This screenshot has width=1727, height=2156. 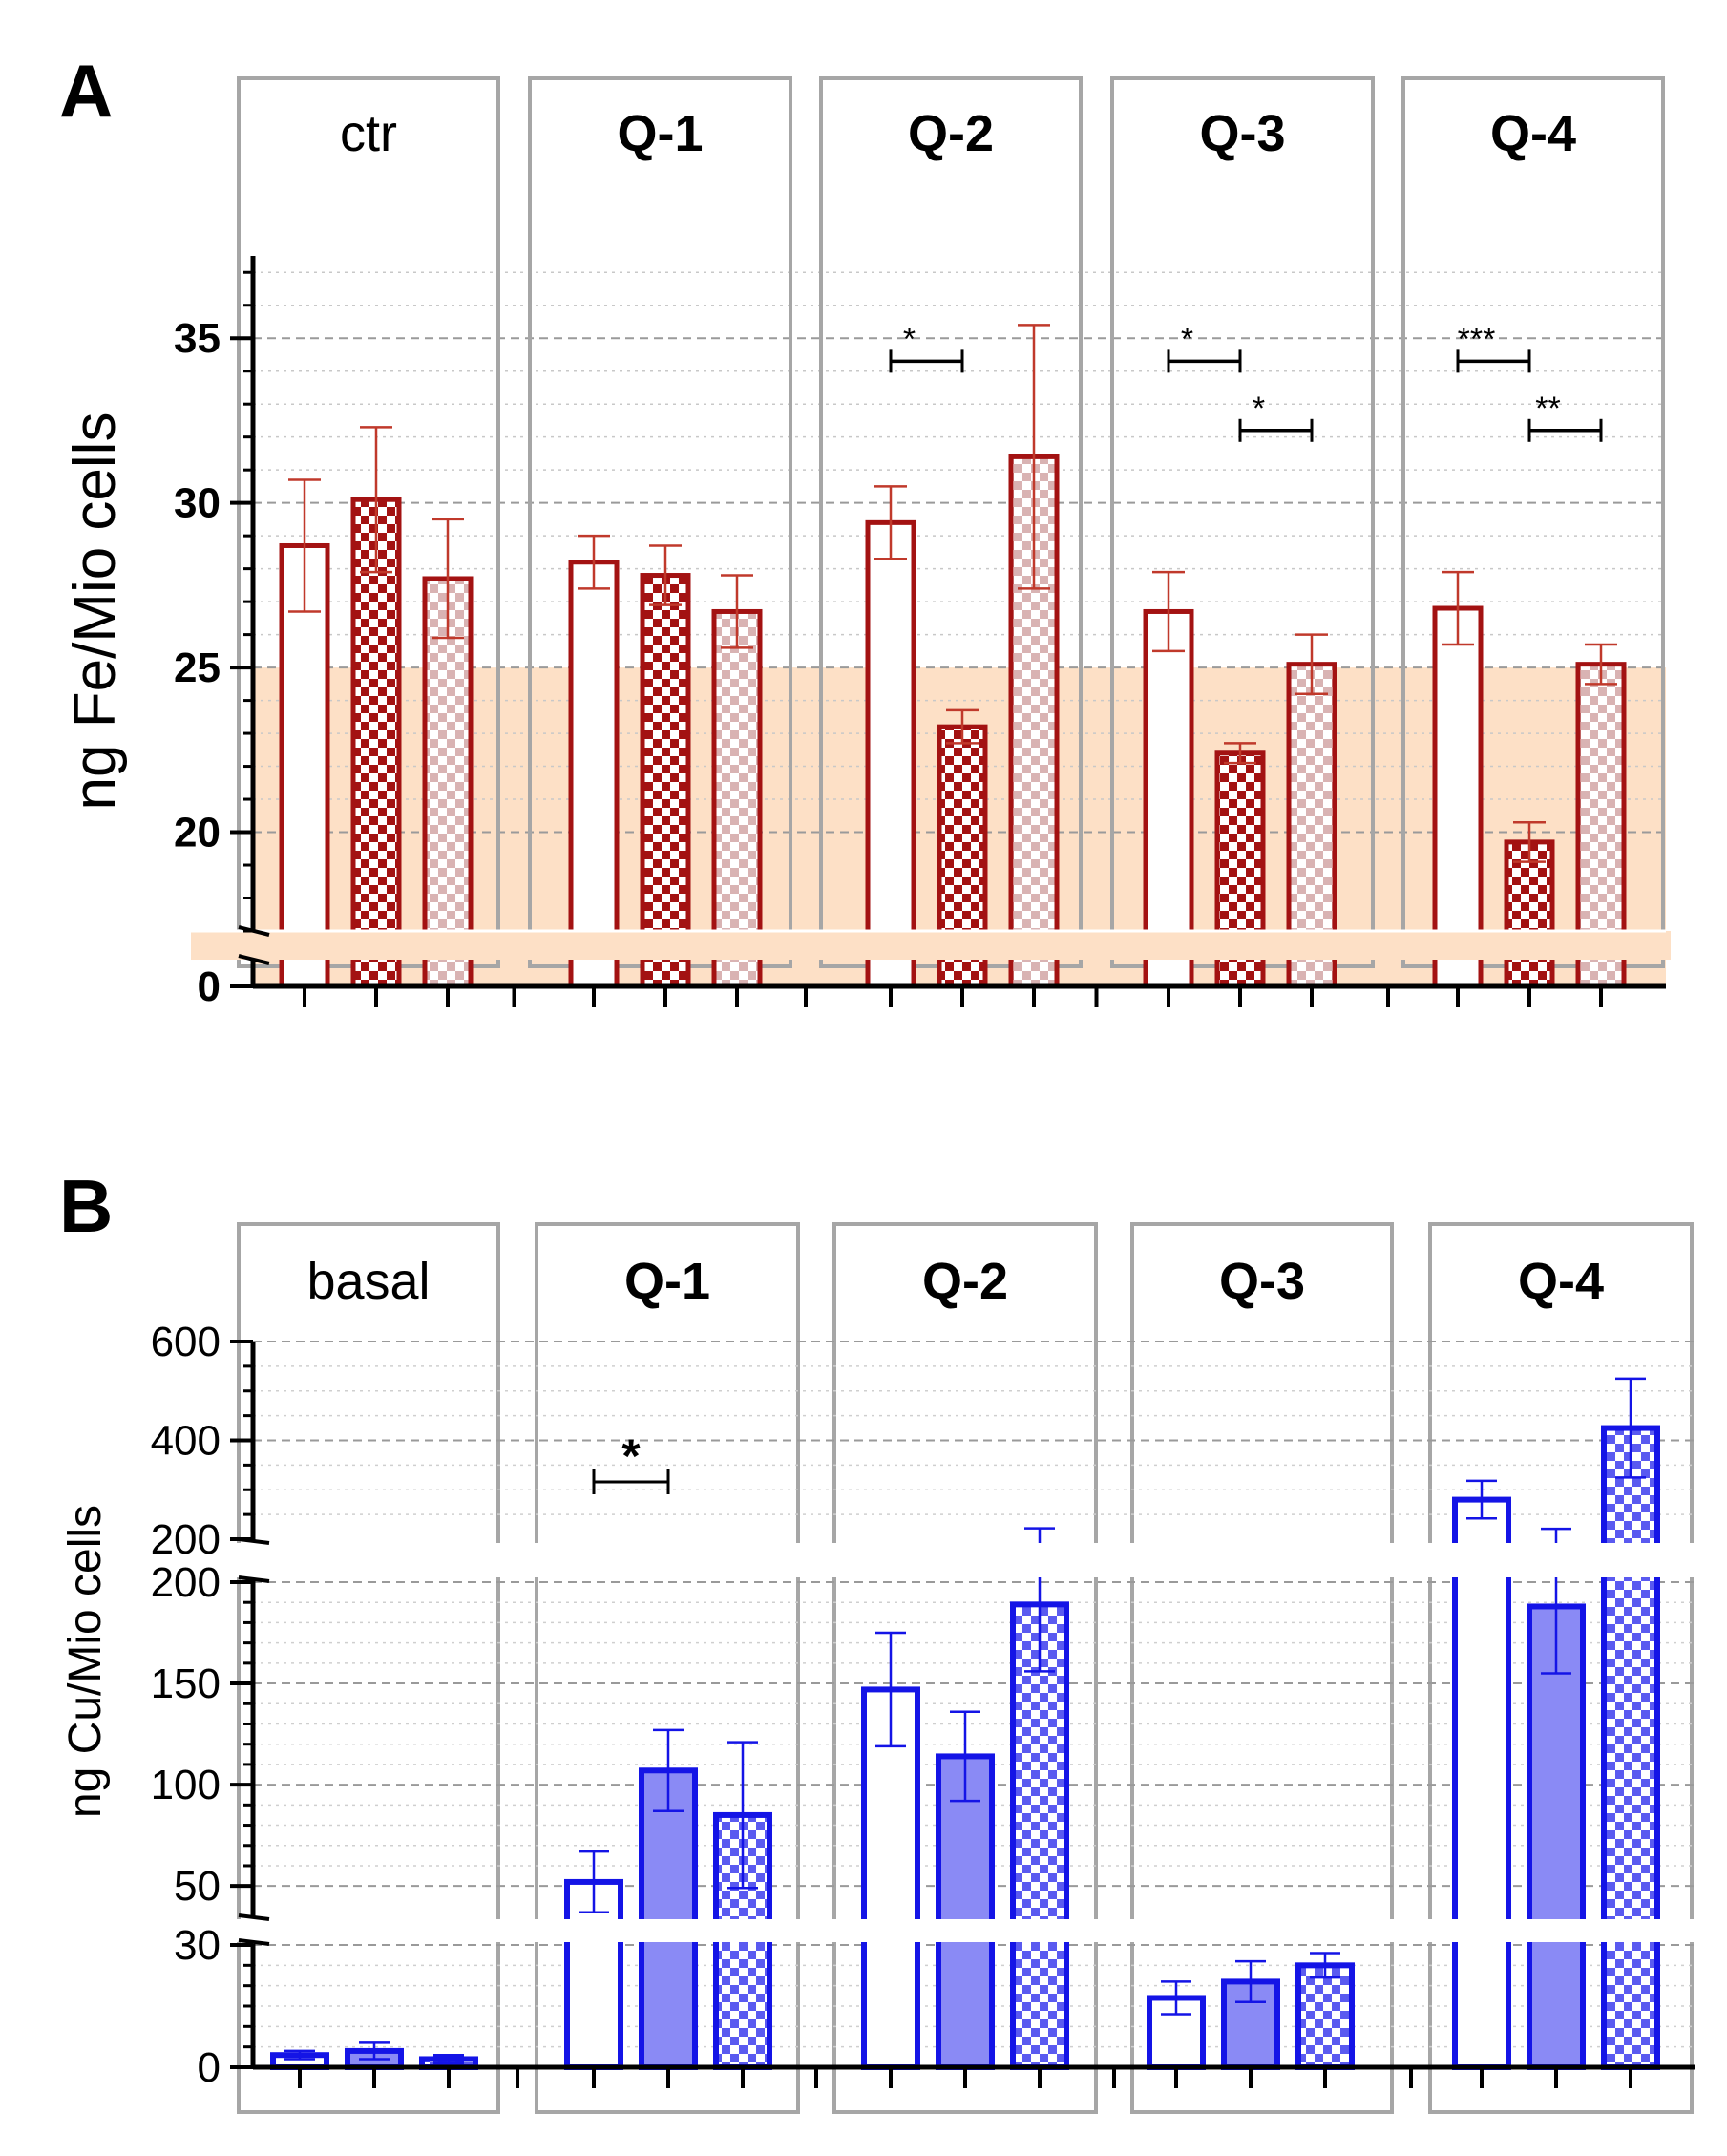 What do you see at coordinates (1477, 339) in the screenshot?
I see `significance-label: ***` at bounding box center [1477, 339].